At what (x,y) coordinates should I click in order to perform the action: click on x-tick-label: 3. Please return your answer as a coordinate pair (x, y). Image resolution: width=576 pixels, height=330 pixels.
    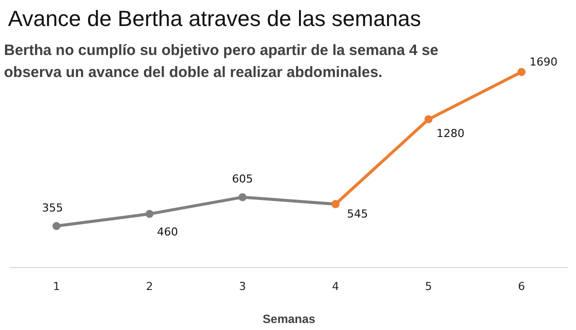
    Looking at the image, I should click on (242, 286).